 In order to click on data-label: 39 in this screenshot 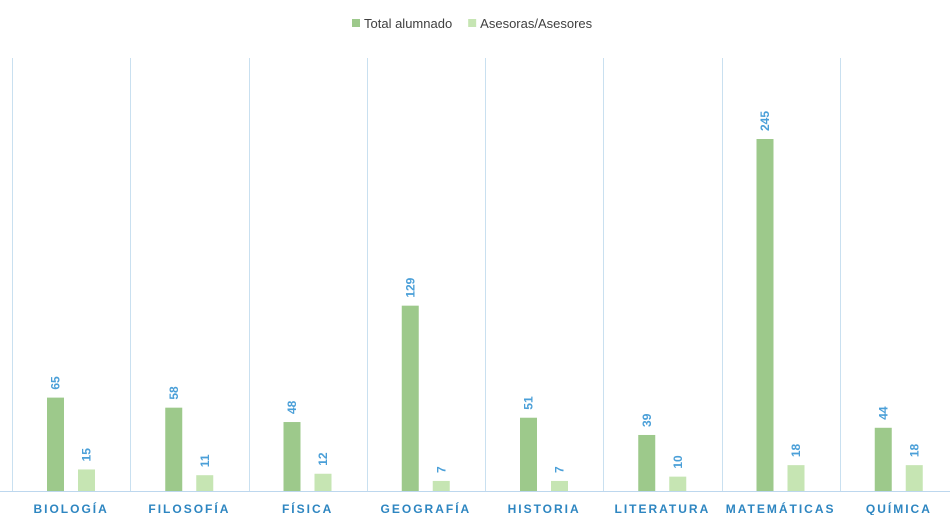, I will do `click(647, 420)`.